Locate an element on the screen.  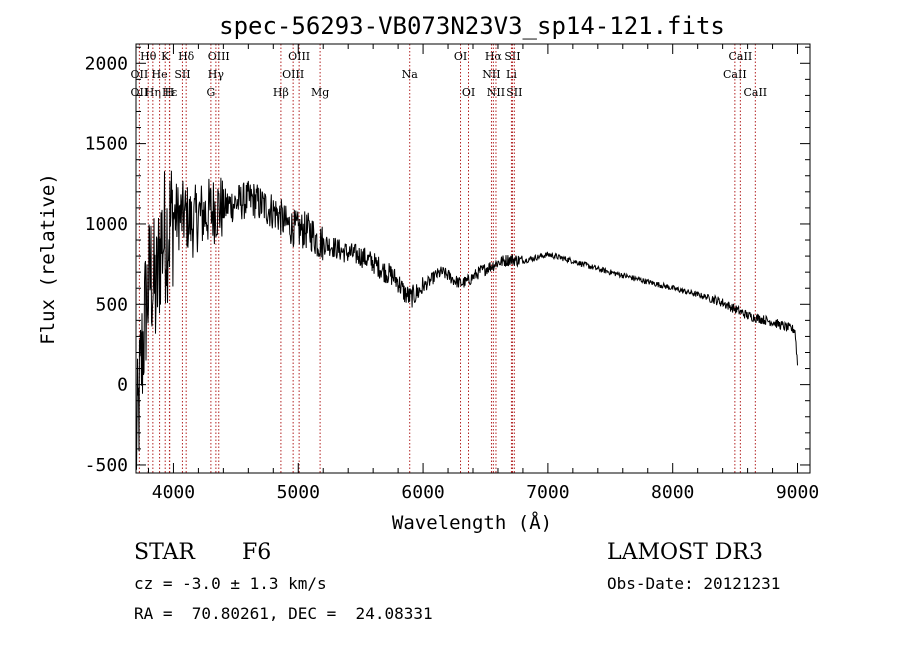
line-label-11: Hγ is located at coordinates (216, 74).